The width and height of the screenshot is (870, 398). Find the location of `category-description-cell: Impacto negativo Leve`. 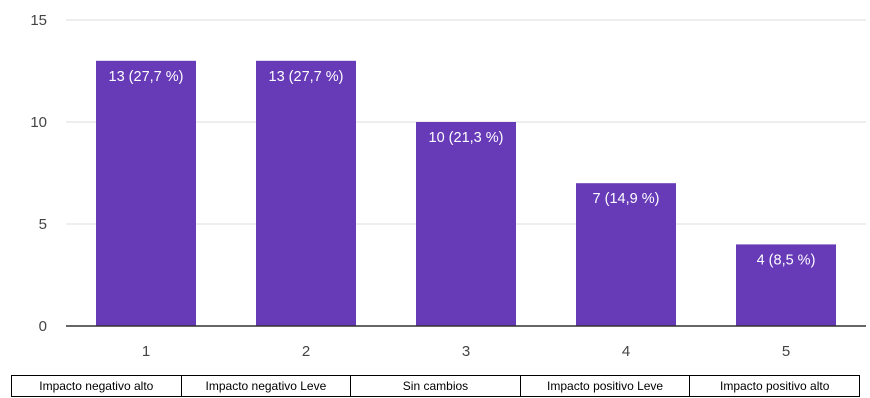

category-description-cell: Impacto negativo Leve is located at coordinates (266, 386).